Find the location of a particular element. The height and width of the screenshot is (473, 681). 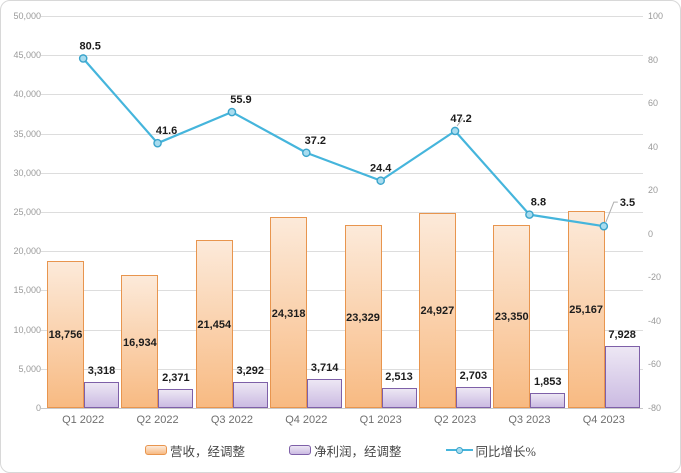

revenue-data-label: 21,454 is located at coordinates (214, 324).